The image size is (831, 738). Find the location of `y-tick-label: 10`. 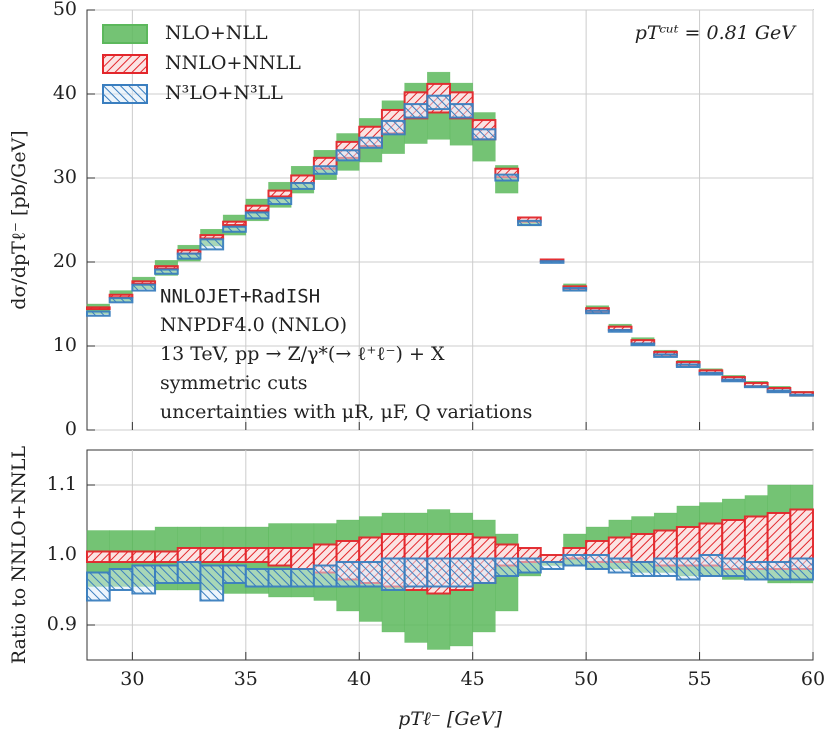

y-tick-label: 10 is located at coordinates (65, 345).